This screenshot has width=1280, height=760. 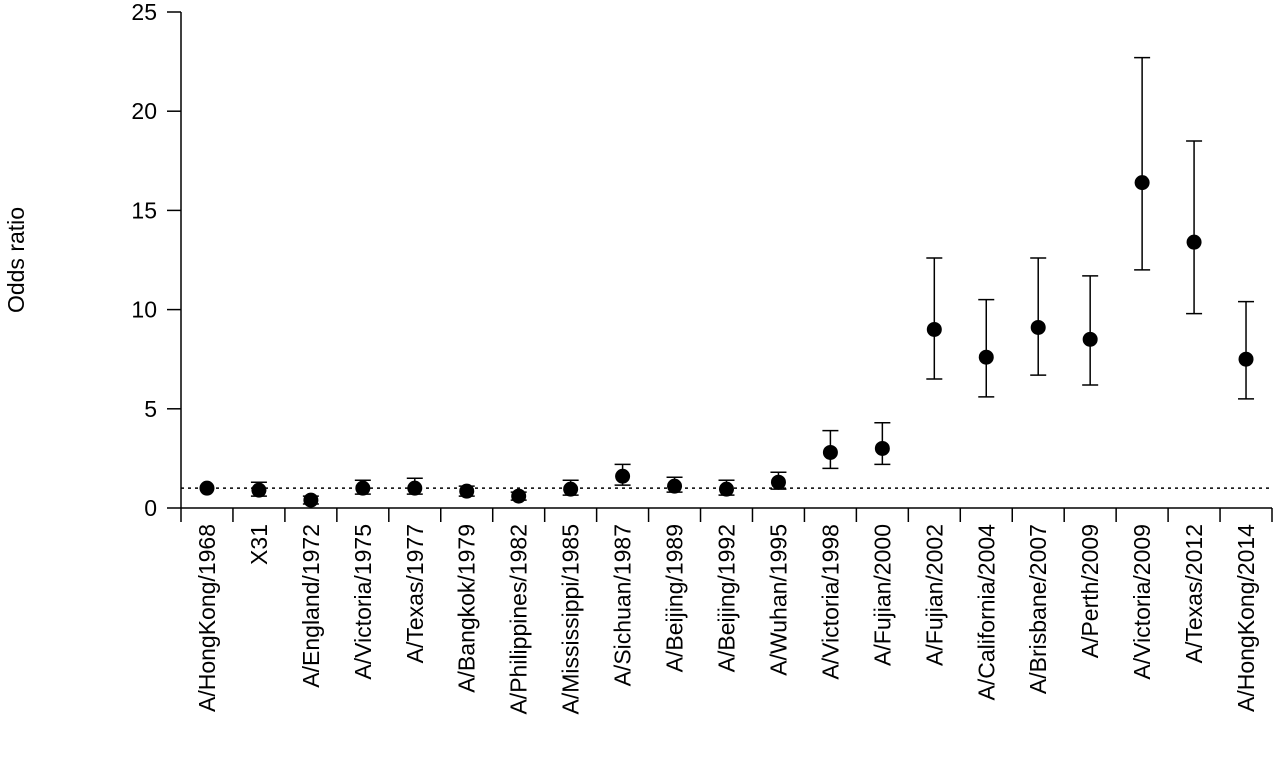 I want to click on x-tick-label: A/Victoria/1975, so click(x=363, y=602).